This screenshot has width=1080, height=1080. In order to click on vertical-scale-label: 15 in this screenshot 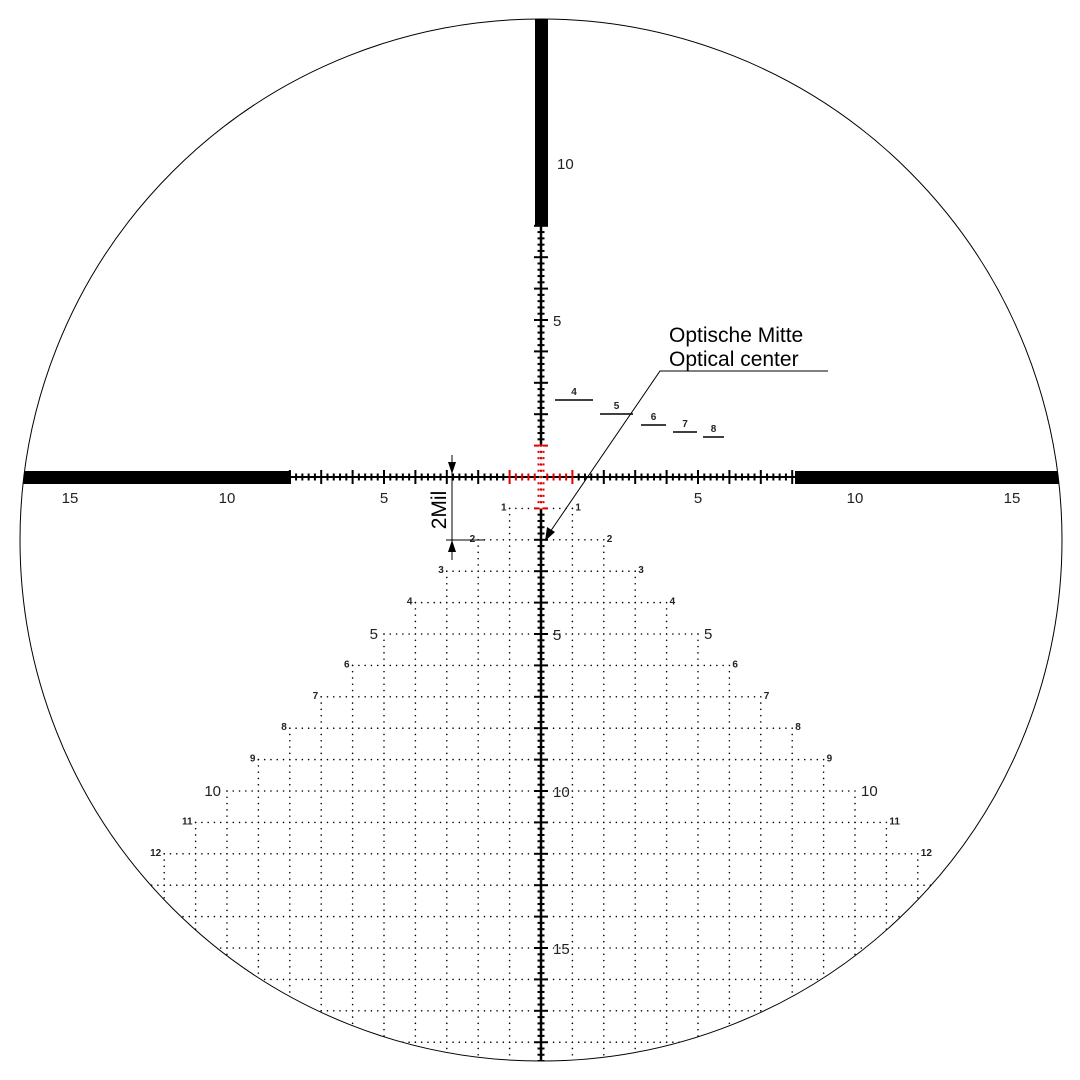, I will do `click(561, 949)`.